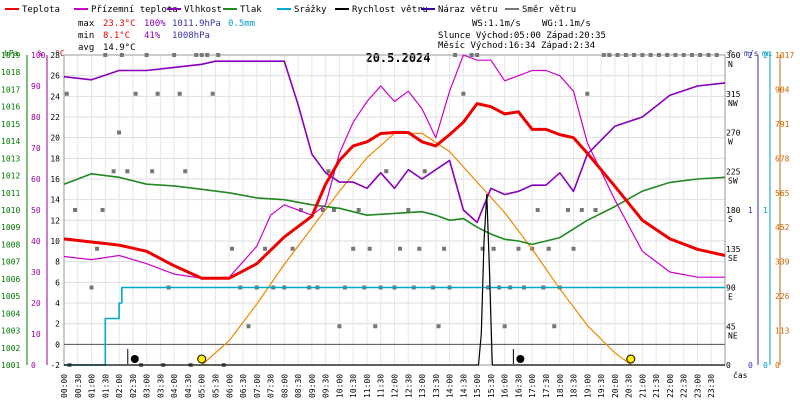 The width and height of the screenshot is (800, 400). Describe the element at coordinates (241, 24) in the screenshot. I see `stats-max-rain: 0.5mm` at that location.